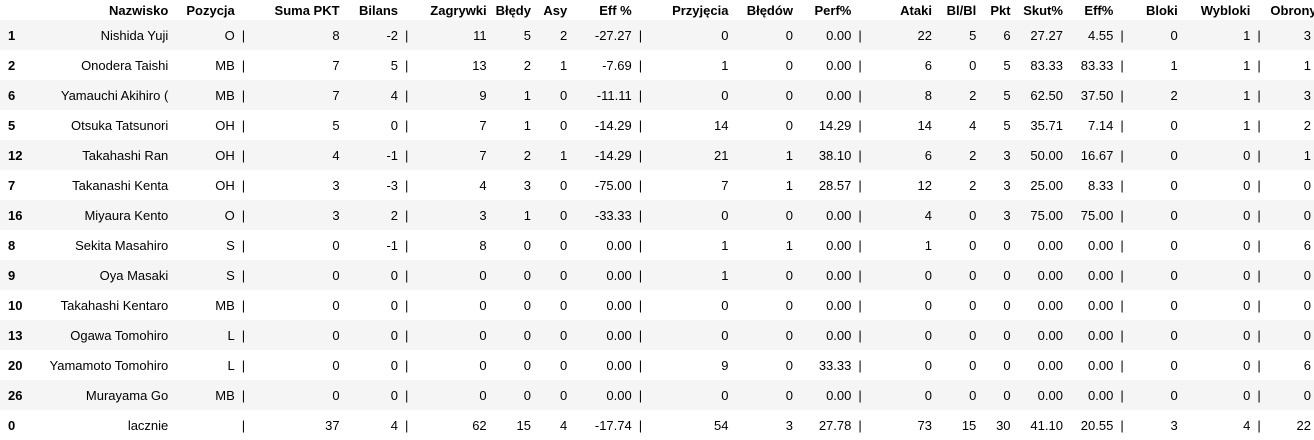  I want to click on row-index: 26, so click(15, 395).